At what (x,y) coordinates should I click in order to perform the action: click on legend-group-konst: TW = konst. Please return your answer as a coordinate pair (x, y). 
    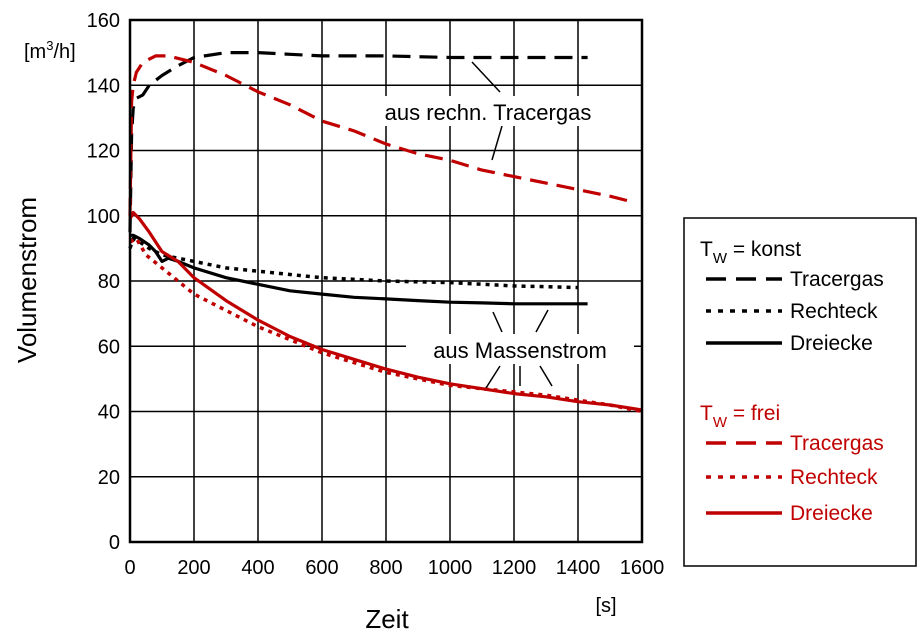
    Looking at the image, I should click on (750, 252).